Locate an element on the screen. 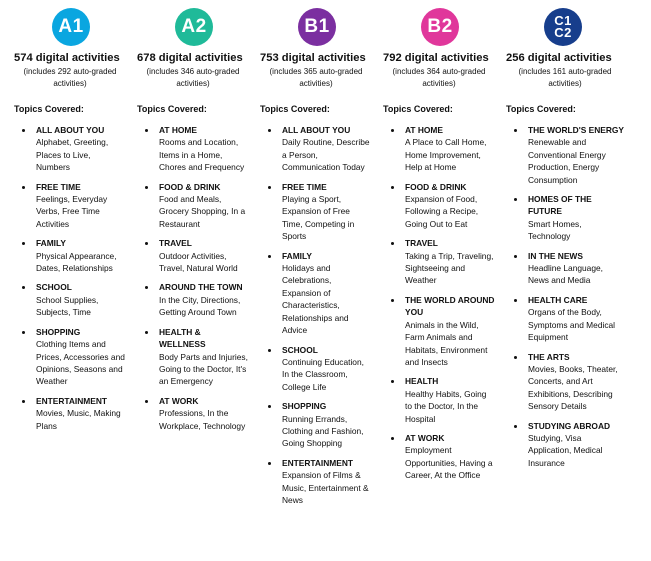  topic-title: THE WORLD'S ENERGY is located at coordinates (576, 130).